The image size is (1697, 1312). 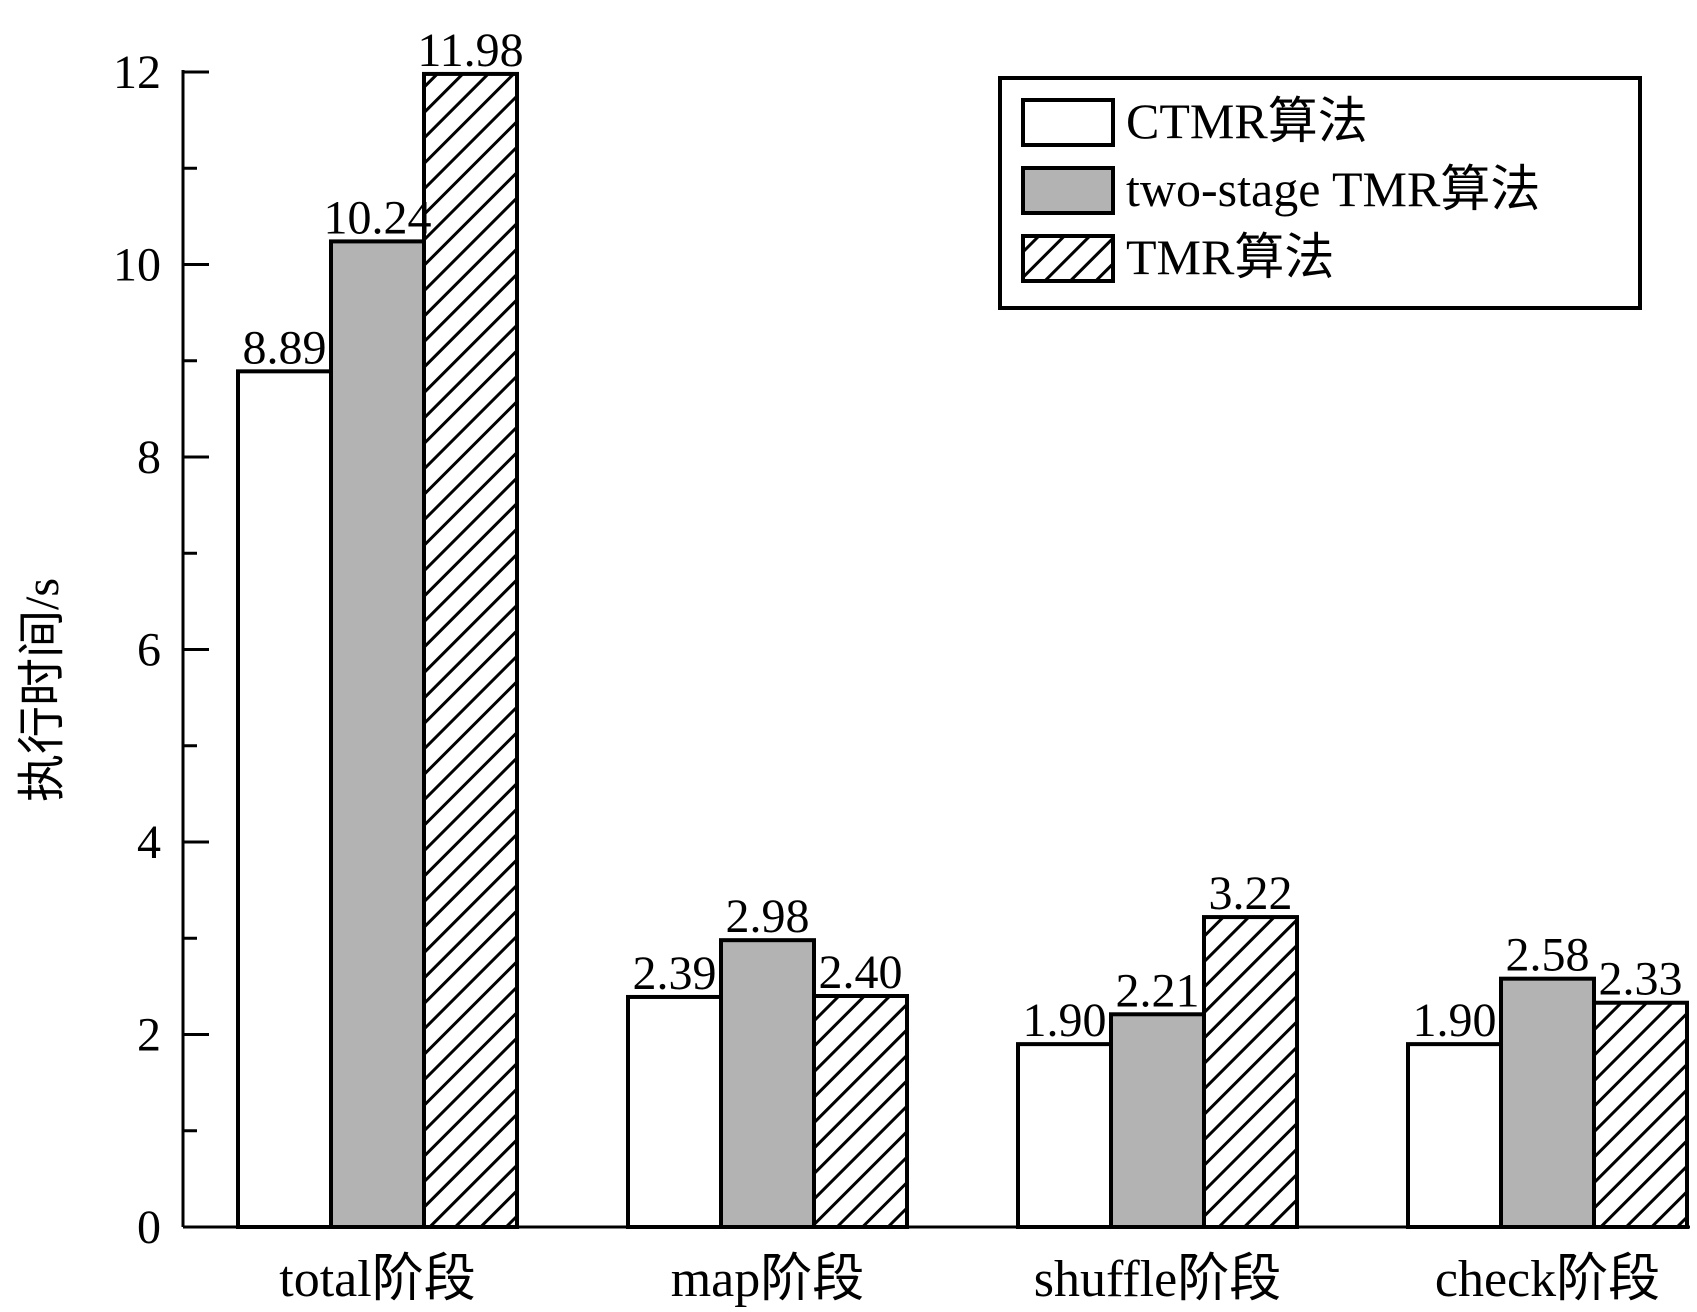 I want to click on data-label: 2.39, so click(x=675, y=973).